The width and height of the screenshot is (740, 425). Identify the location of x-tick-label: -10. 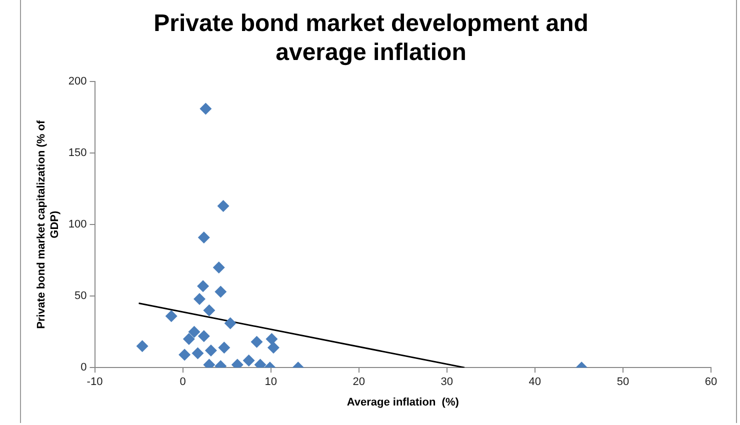
(94, 382).